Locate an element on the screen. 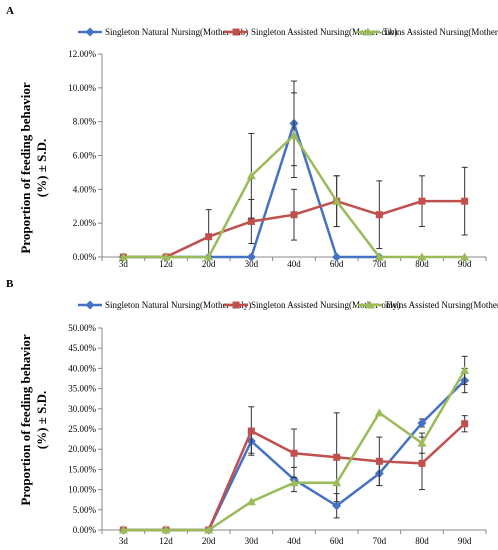  y-tick-label-a: 12.00% is located at coordinates (82, 54).